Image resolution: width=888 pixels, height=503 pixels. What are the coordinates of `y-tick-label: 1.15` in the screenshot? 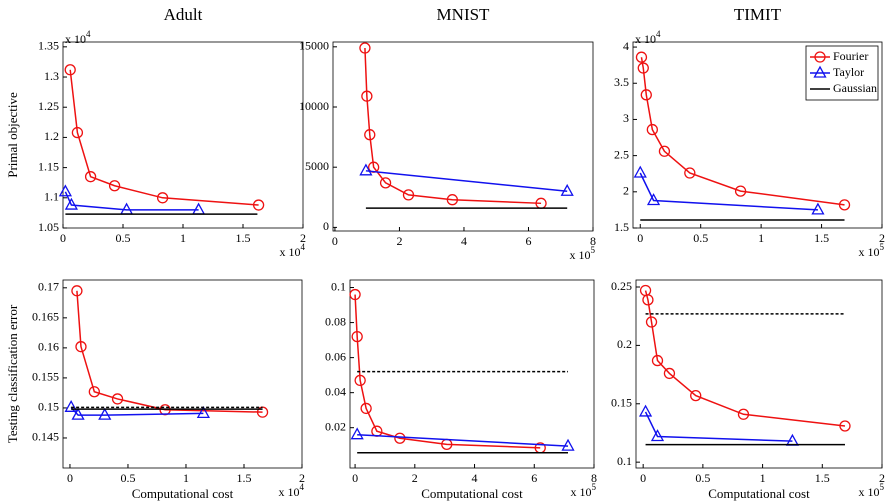 It's located at (48, 166).